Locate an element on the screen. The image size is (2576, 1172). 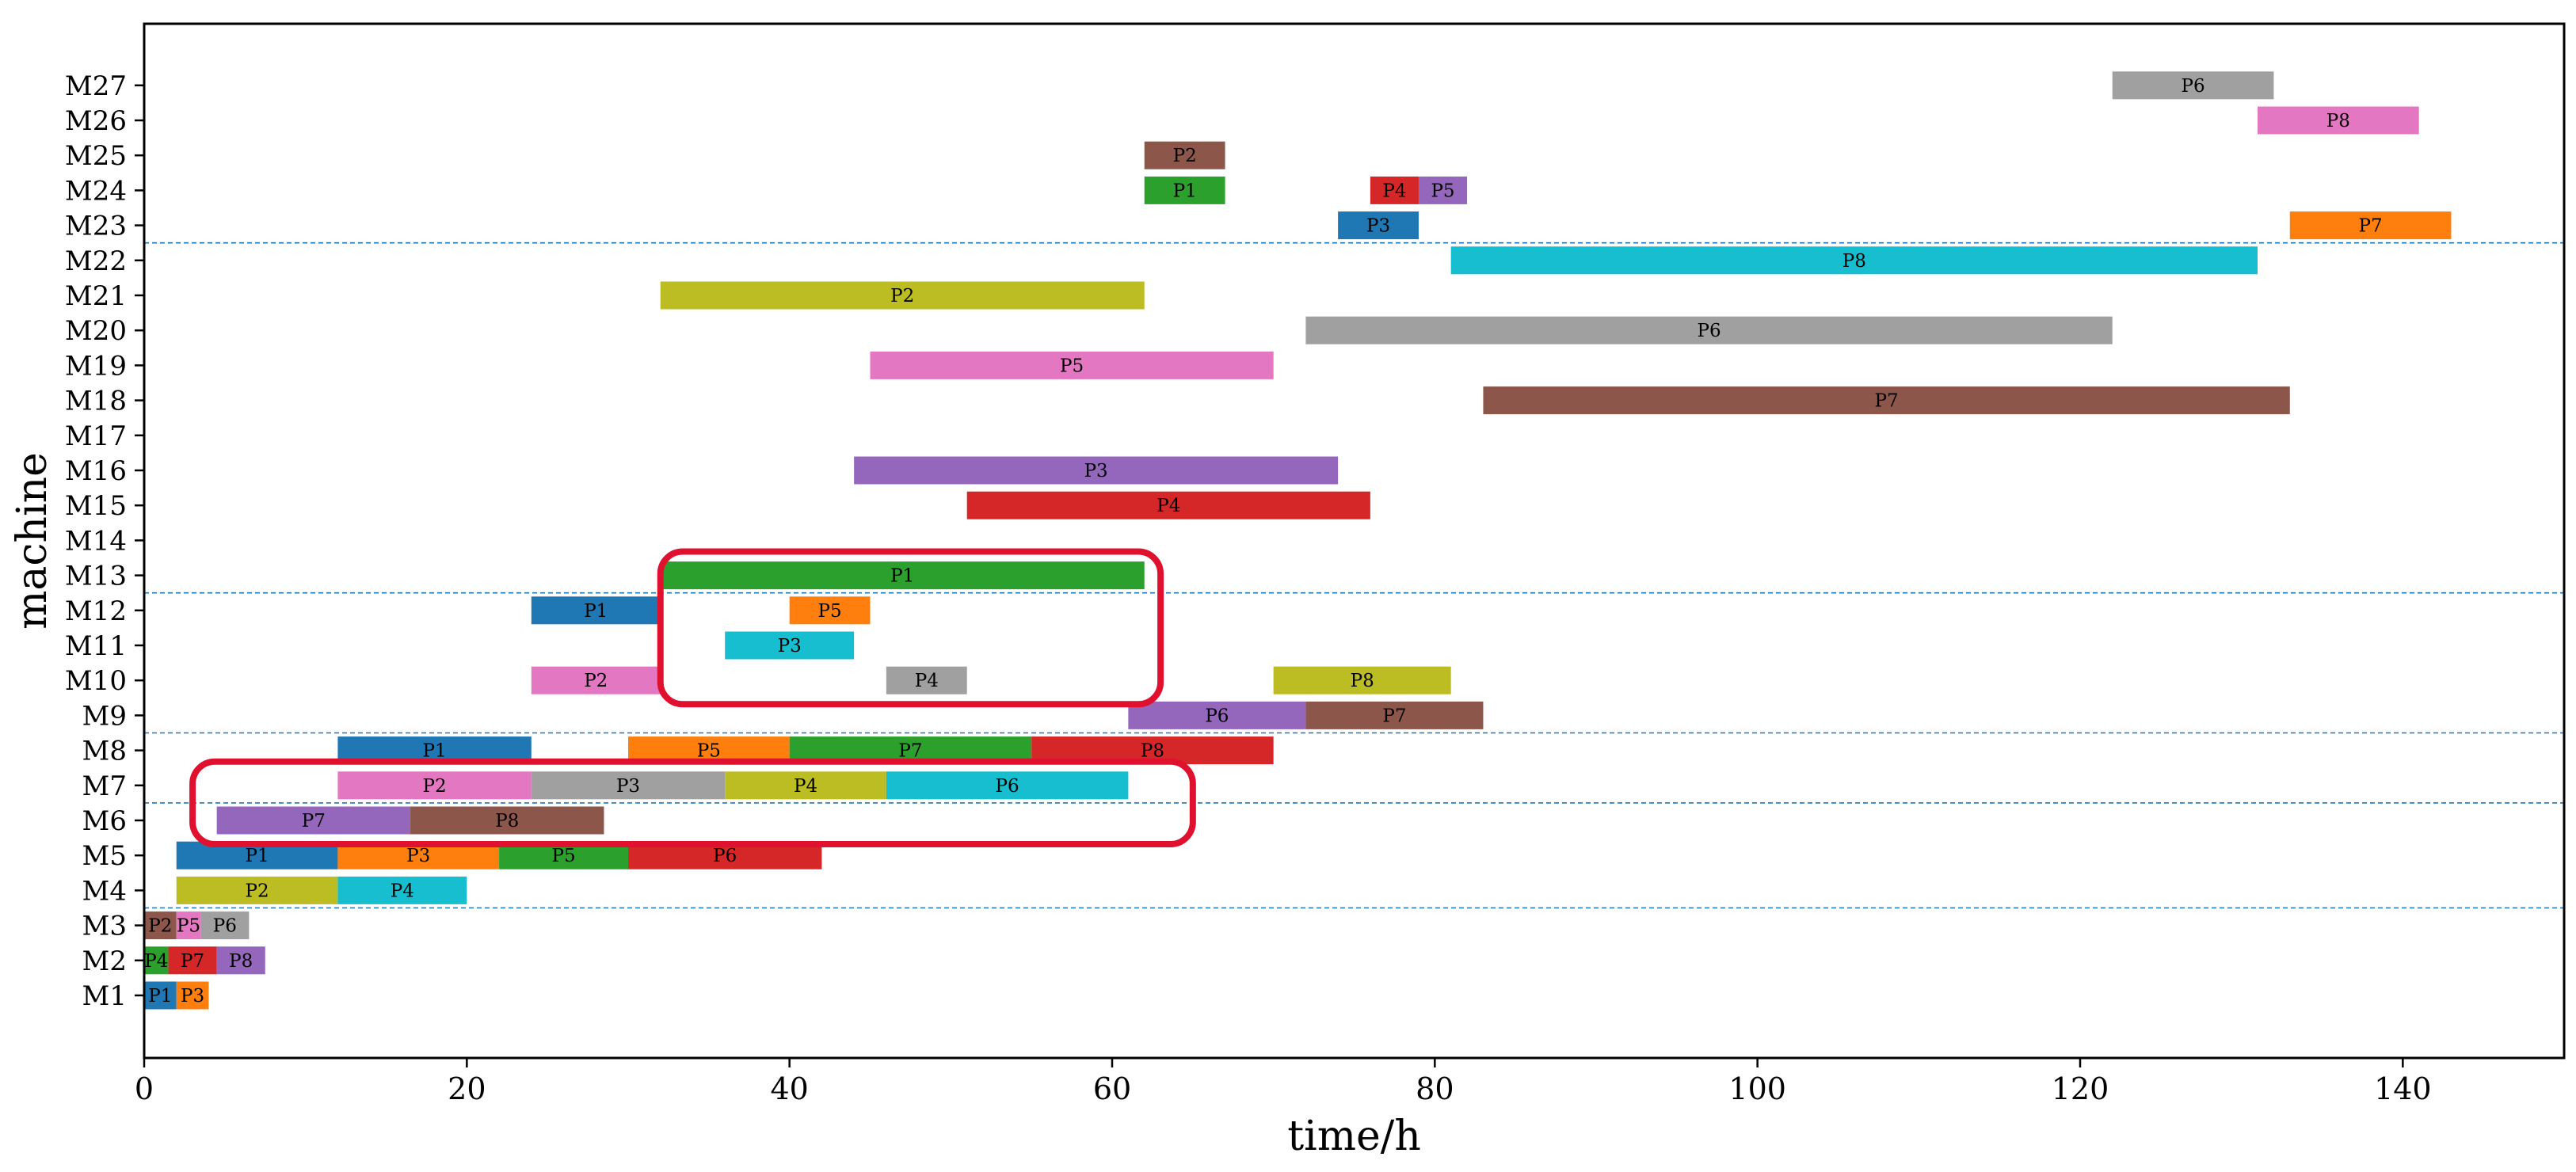
task-bar-group: P5 is located at coordinates (830, 610).